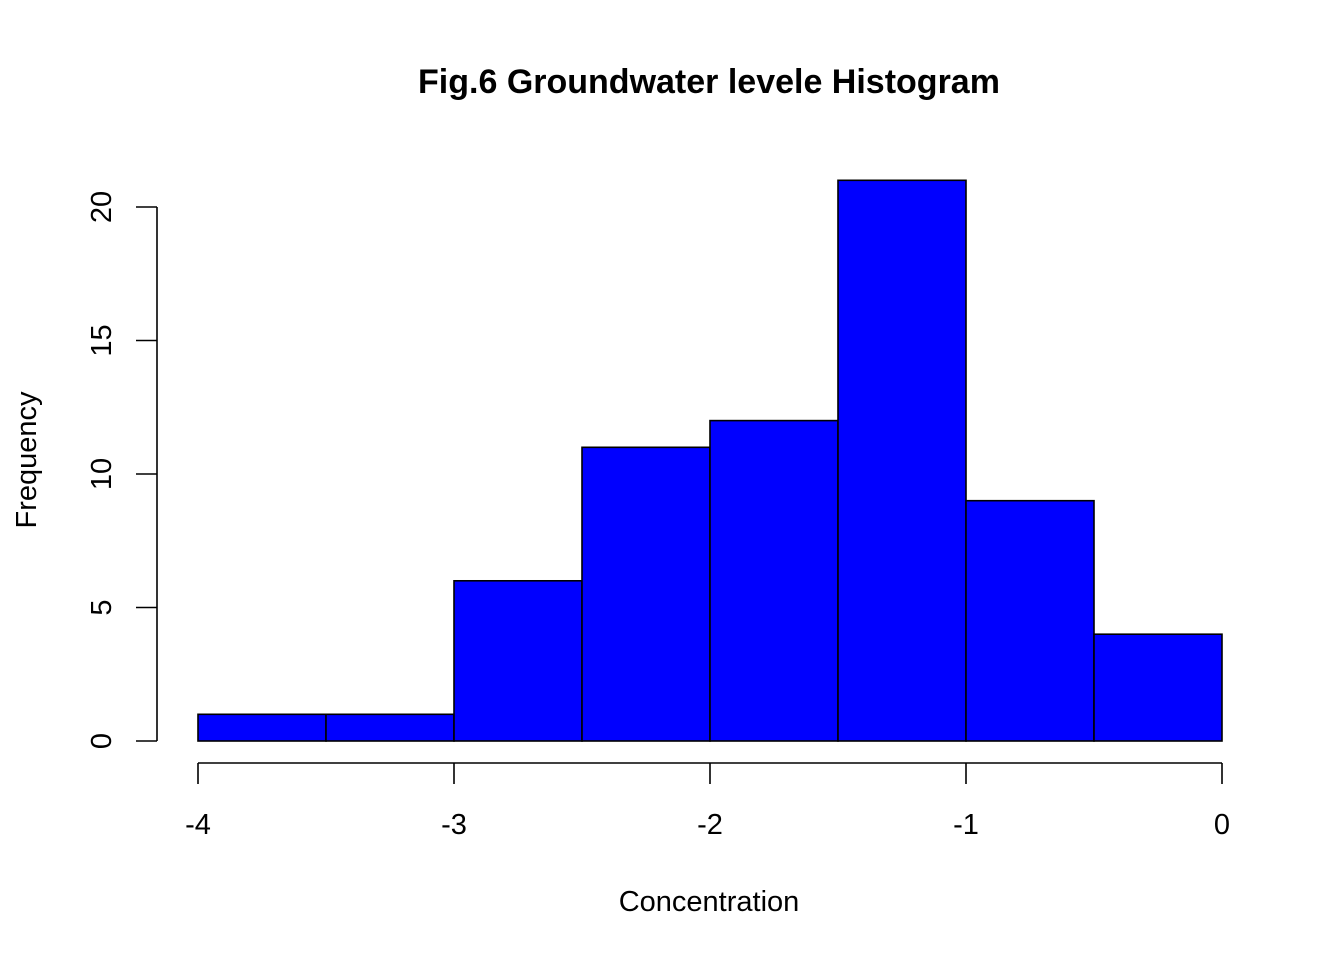  What do you see at coordinates (966, 825) in the screenshot?
I see `x-tick-label: -1` at bounding box center [966, 825].